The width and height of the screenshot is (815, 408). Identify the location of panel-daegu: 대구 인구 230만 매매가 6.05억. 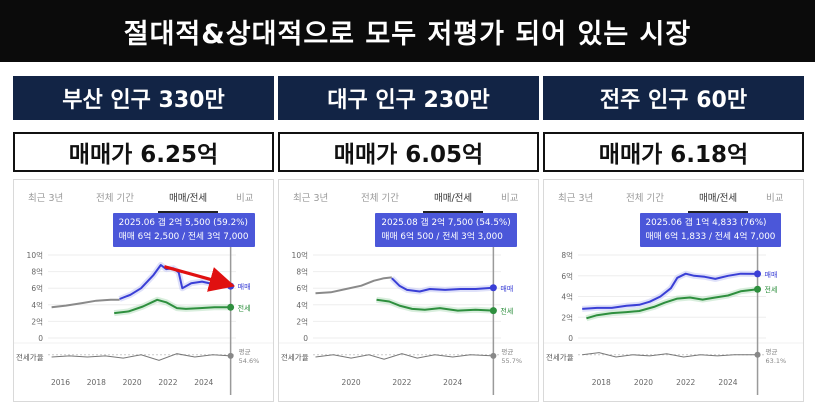
(408, 124).